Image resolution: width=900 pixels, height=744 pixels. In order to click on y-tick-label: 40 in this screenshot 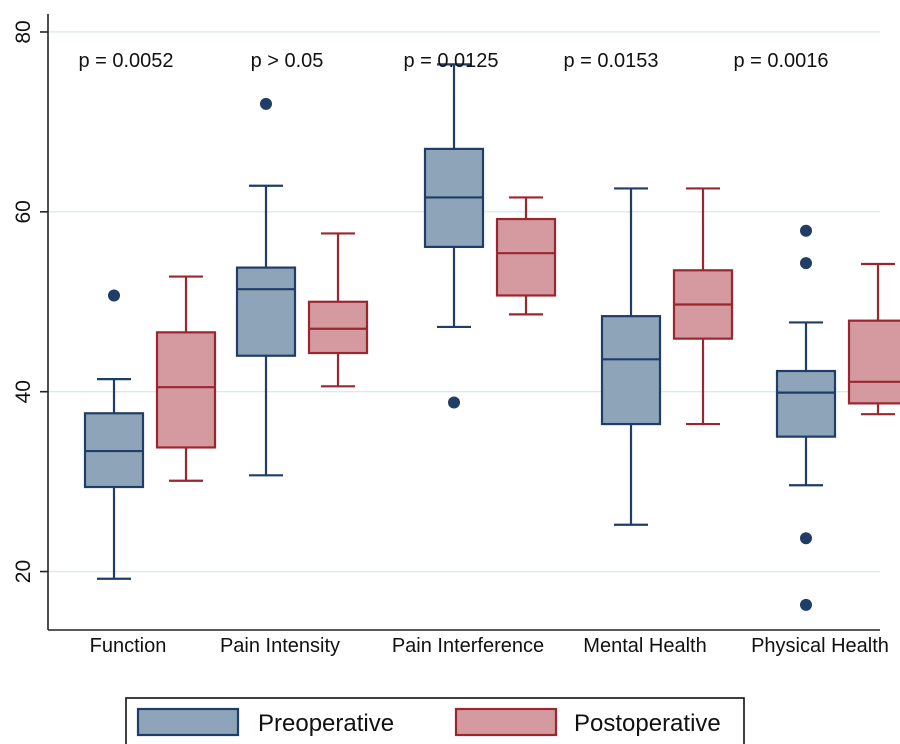, I will do `click(23, 391)`.